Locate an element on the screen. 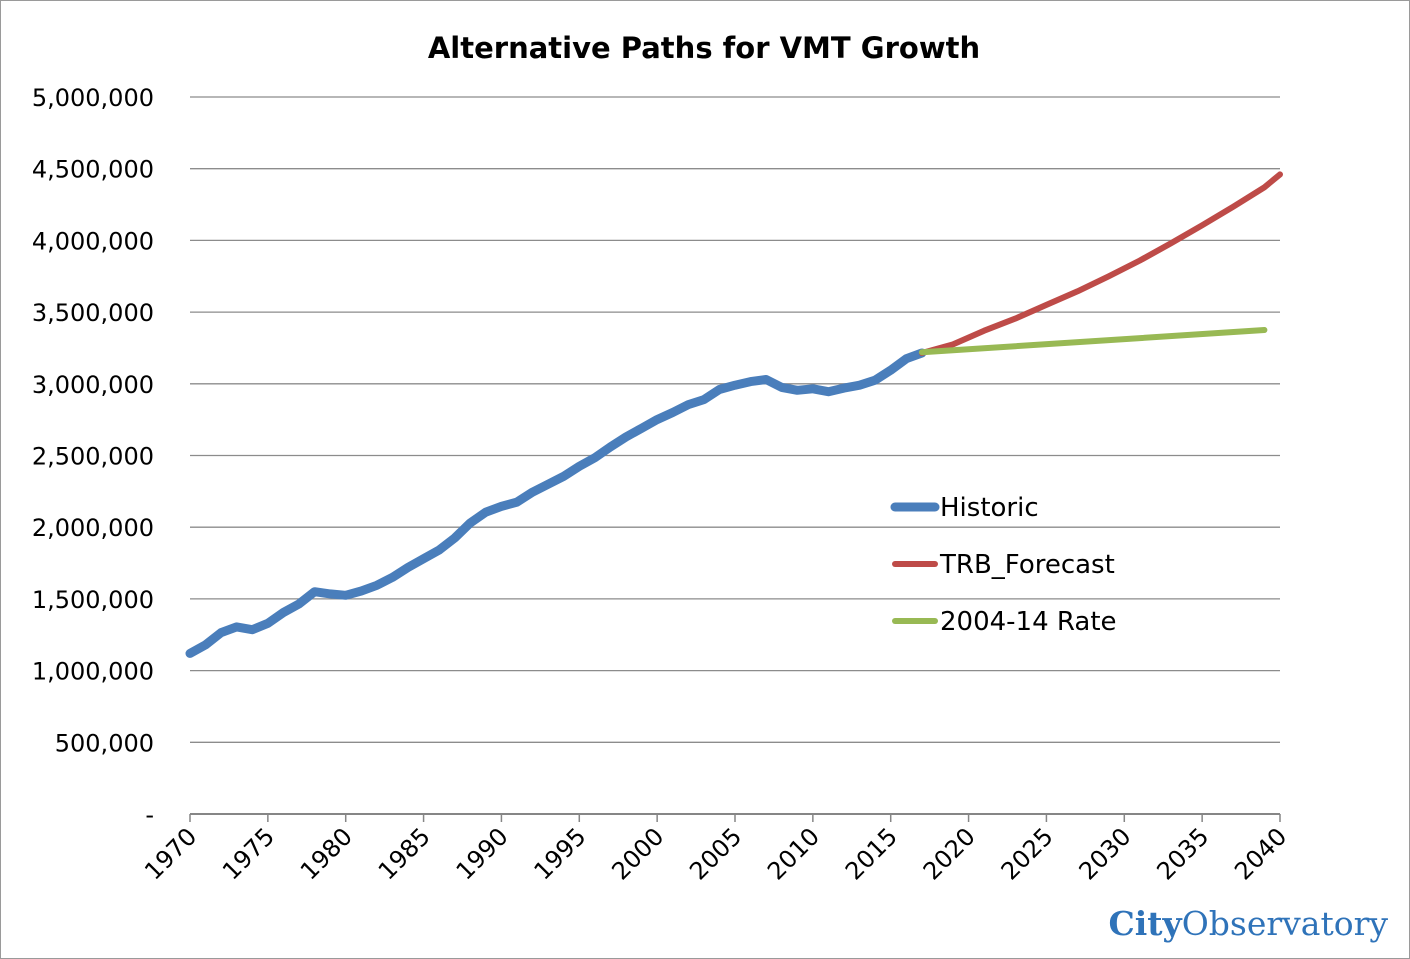  chart-title: Alternative Paths for VMT Growth is located at coordinates (704, 48).